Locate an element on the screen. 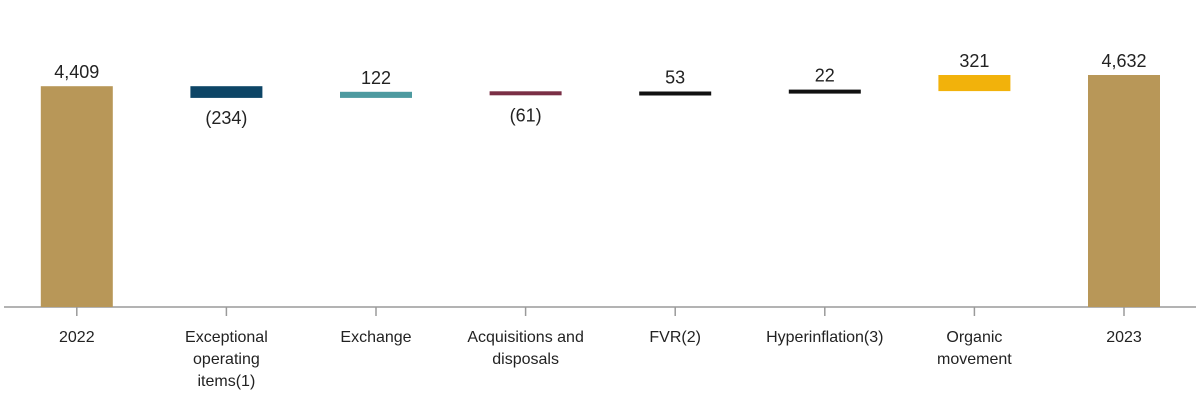 Image resolution: width=1200 pixels, height=400 pixels. category-label-6: Organic movement is located at coordinates (974, 348).